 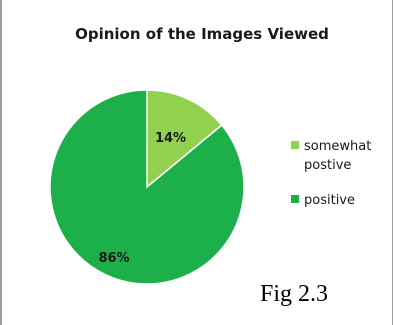 I want to click on legend-label-2: positive, so click(x=329, y=200).